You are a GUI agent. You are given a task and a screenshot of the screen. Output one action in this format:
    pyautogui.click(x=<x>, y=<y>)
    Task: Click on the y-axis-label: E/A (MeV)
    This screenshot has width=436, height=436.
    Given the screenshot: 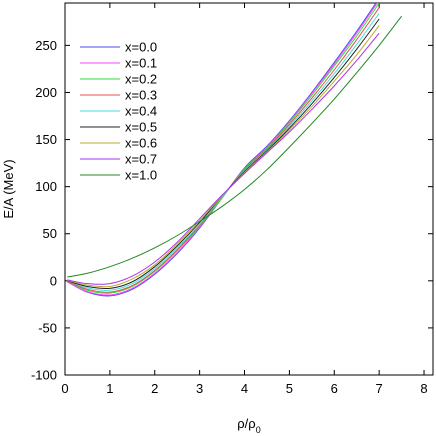 What is the action you would take?
    pyautogui.click(x=8, y=188)
    